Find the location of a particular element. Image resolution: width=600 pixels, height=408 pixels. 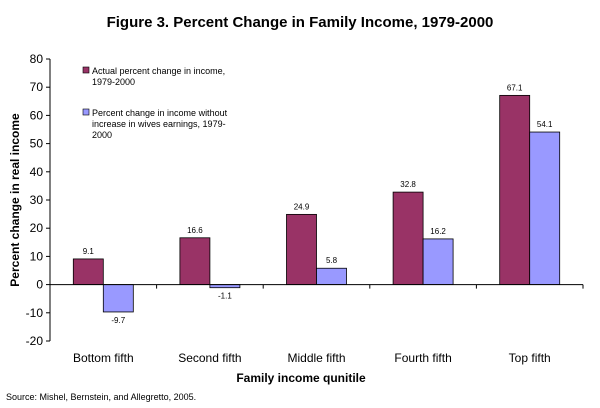

legend-label: increase in wives earnings, 1979- is located at coordinates (159, 124).